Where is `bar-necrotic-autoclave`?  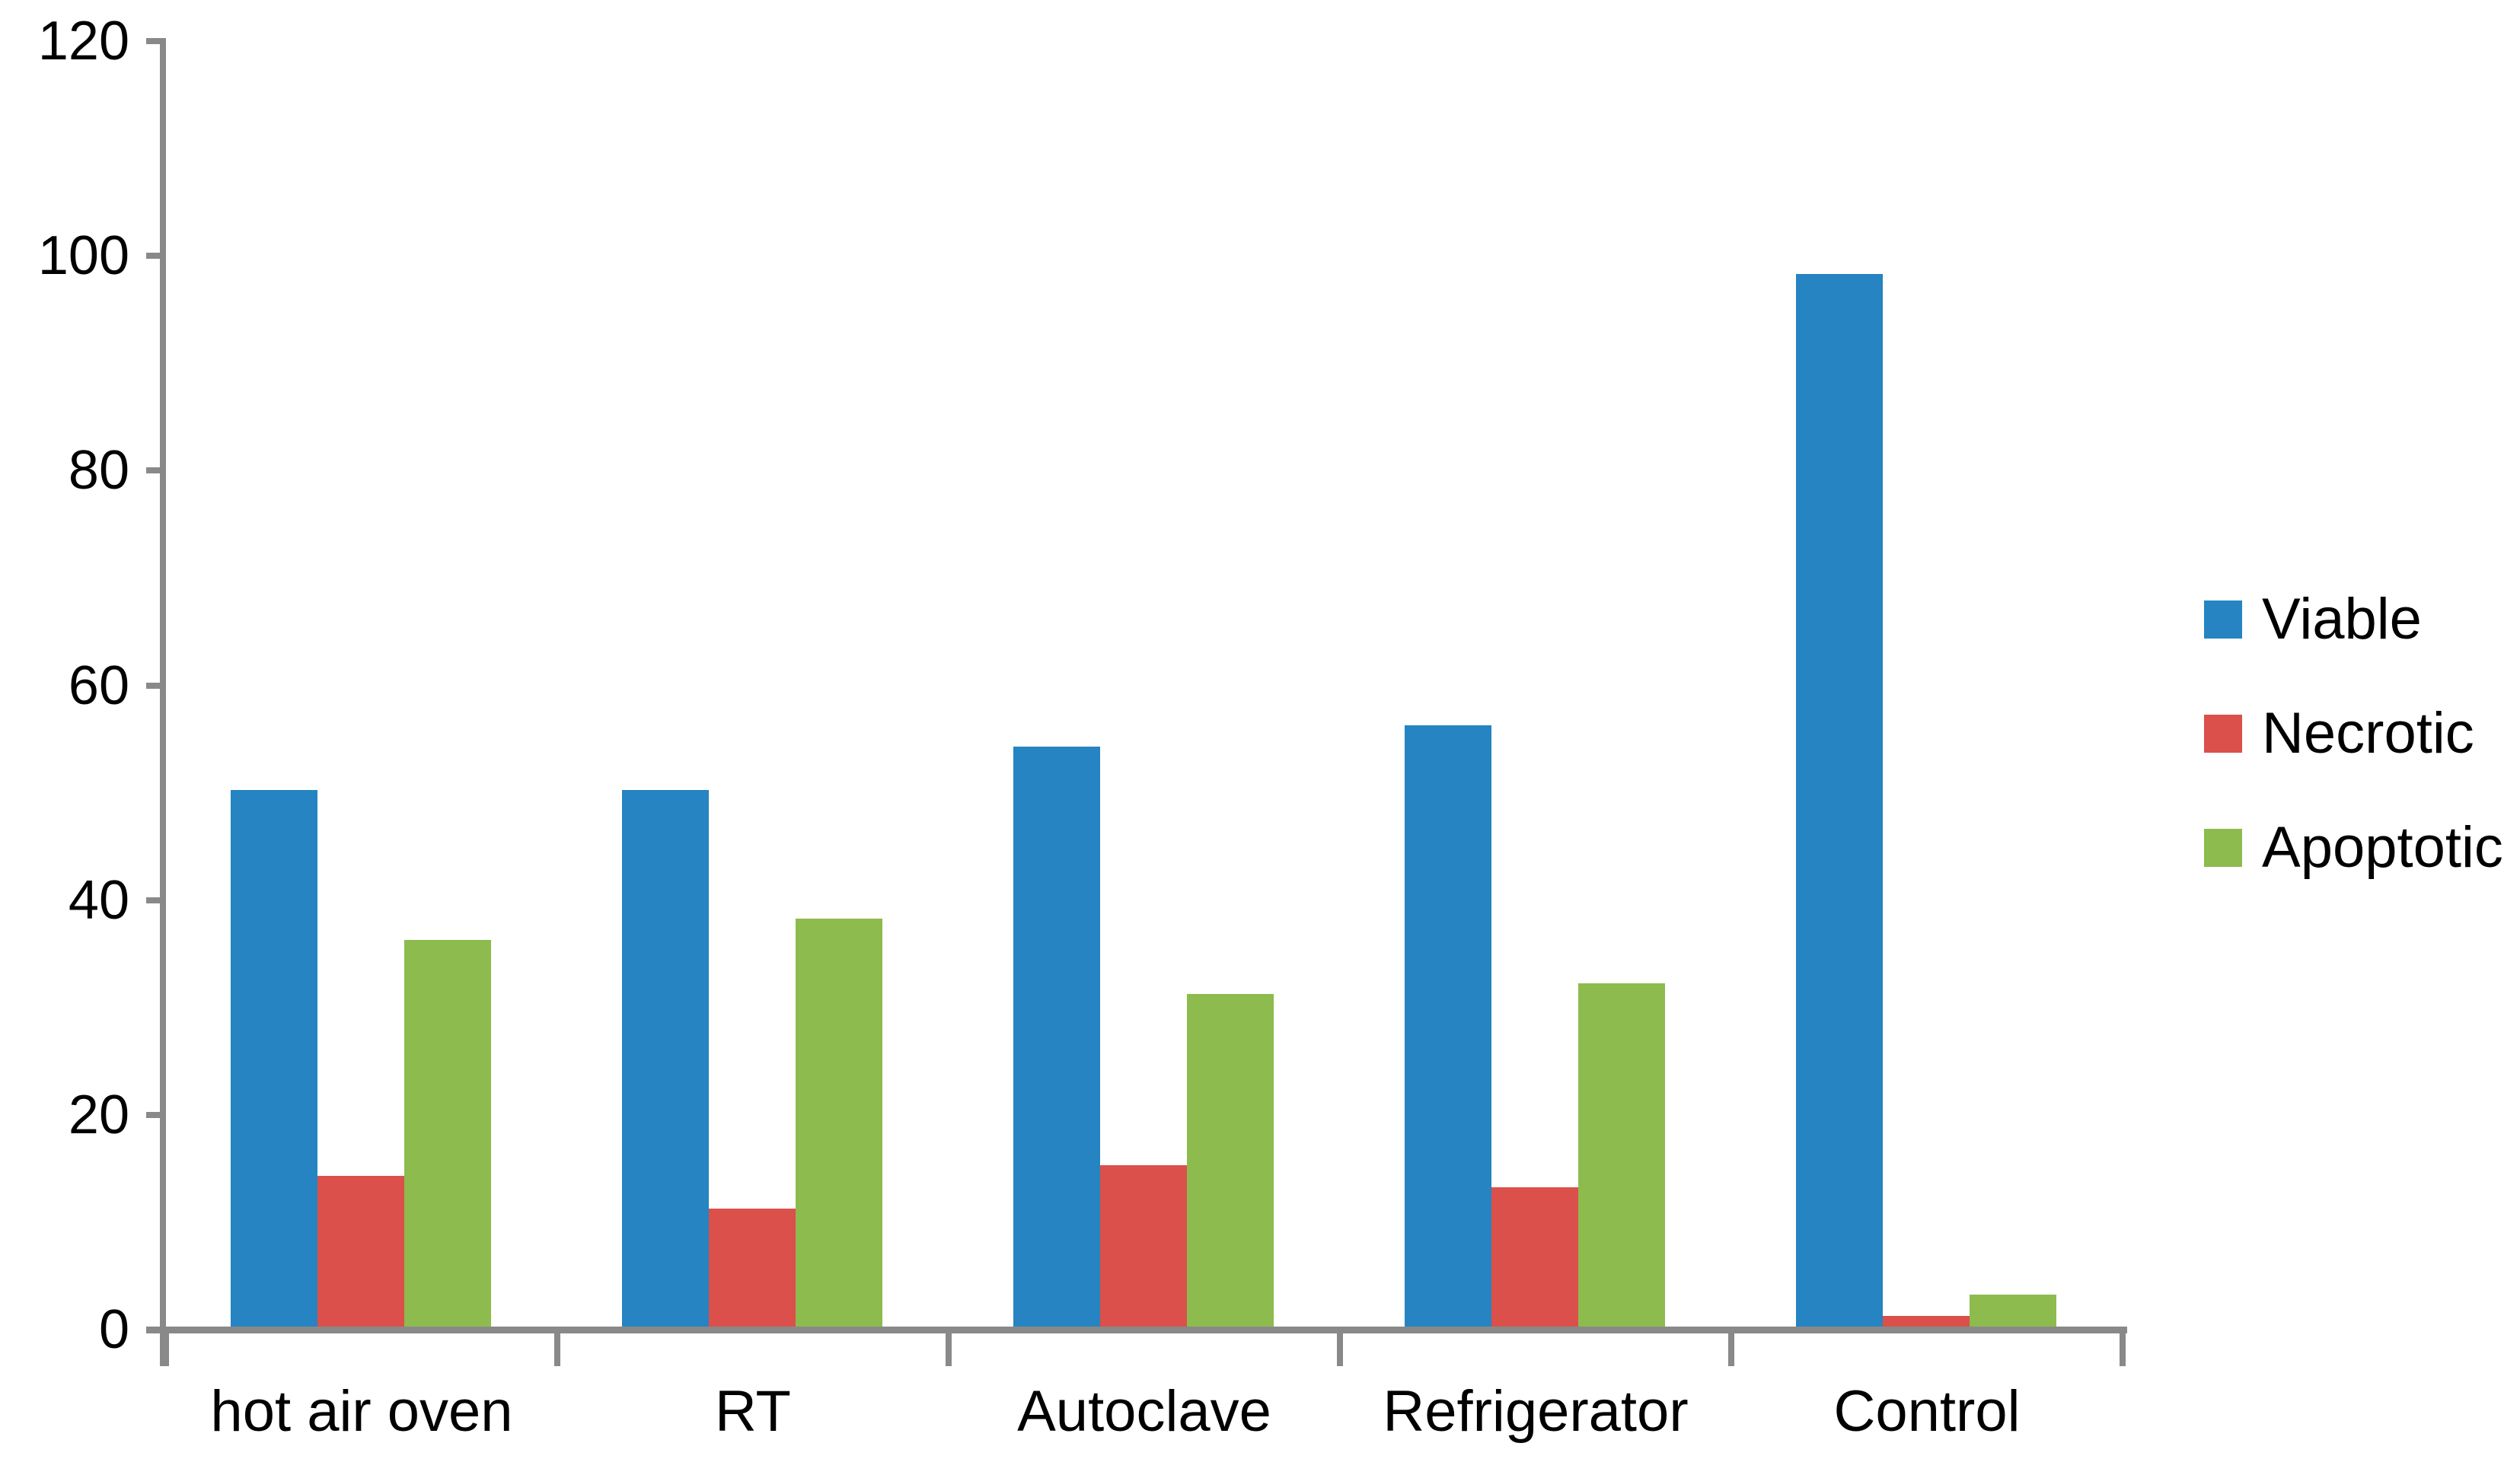
bar-necrotic-autoclave is located at coordinates (1143, 1246).